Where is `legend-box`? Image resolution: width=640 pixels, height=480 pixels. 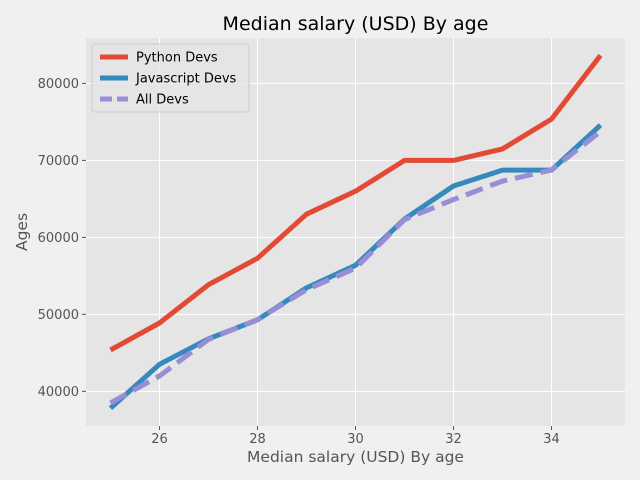
legend-box is located at coordinates (170, 78).